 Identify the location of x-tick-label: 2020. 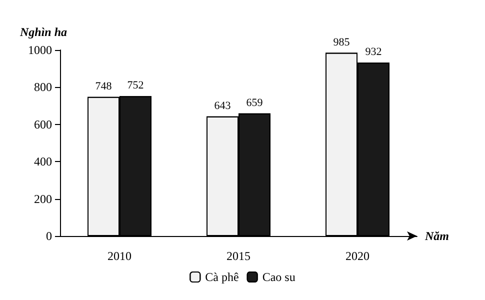
(358, 256).